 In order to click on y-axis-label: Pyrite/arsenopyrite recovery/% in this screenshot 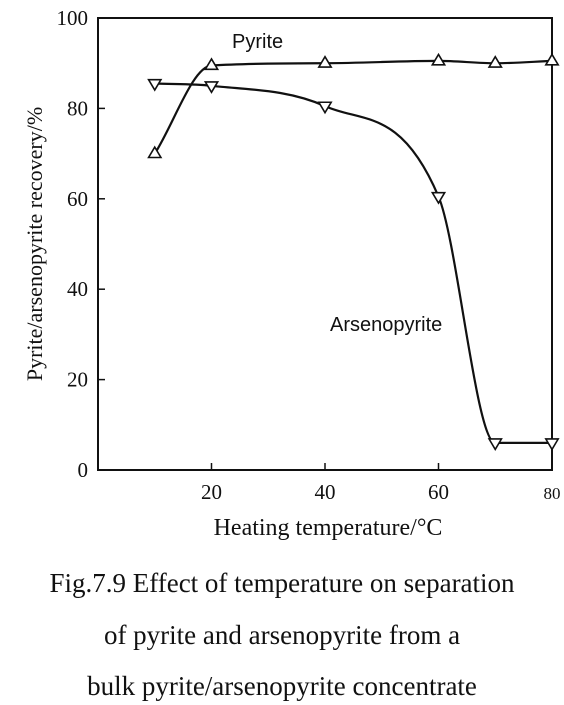, I will do `click(34, 244)`.